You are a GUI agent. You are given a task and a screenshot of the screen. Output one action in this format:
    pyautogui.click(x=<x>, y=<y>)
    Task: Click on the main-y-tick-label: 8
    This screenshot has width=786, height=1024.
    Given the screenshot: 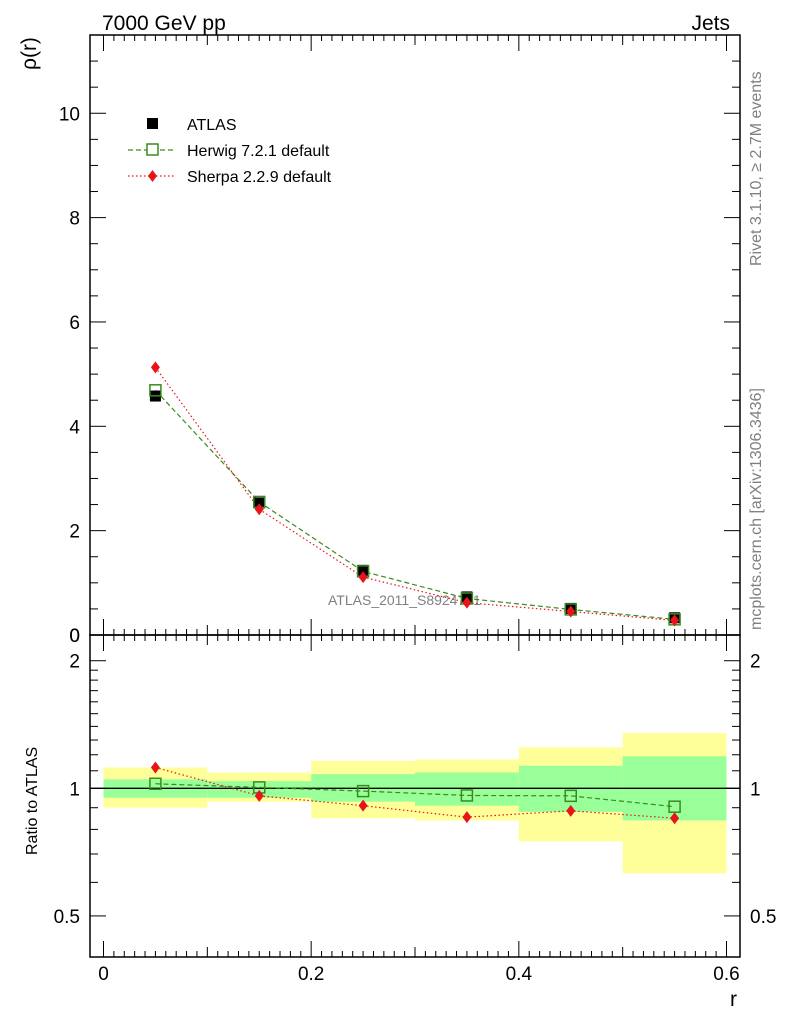 What is the action you would take?
    pyautogui.click(x=74, y=219)
    